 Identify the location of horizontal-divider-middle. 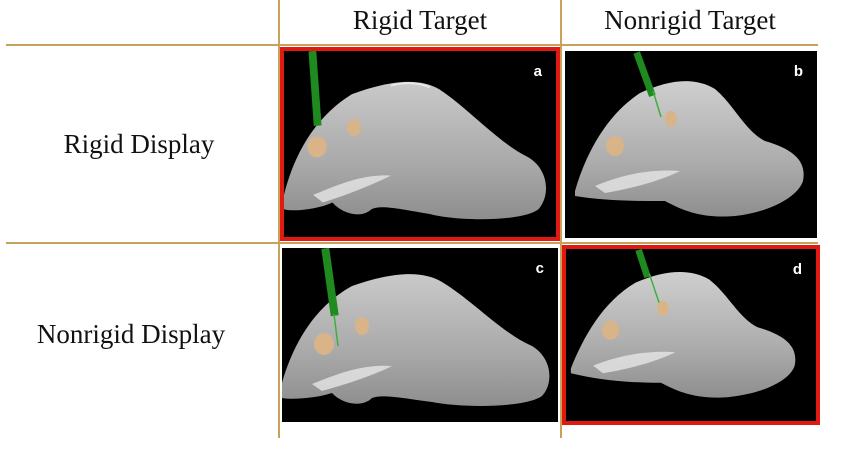
(412, 243).